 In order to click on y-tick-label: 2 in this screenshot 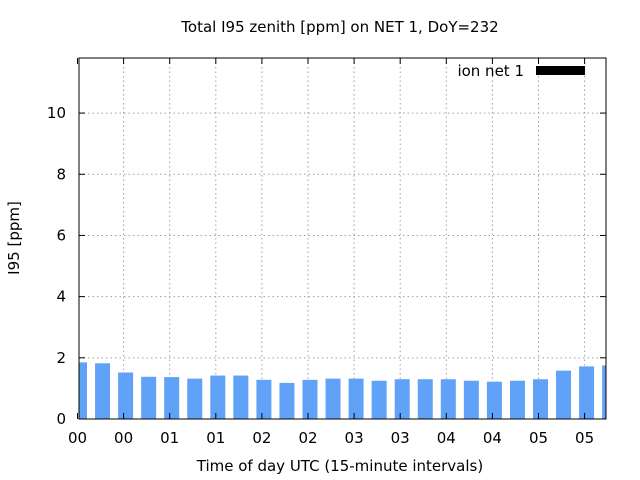, I will do `click(61, 358)`.